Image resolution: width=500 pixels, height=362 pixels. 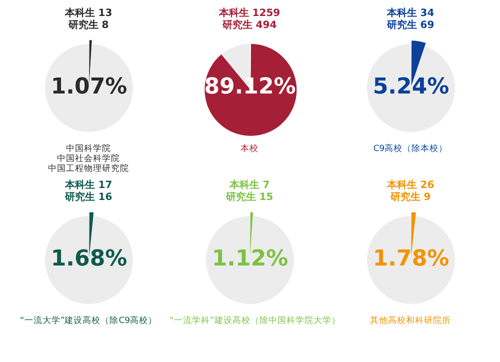 What do you see at coordinates (249, 14) in the screenshot?
I see `text: 本科生 1259` at bounding box center [249, 14].